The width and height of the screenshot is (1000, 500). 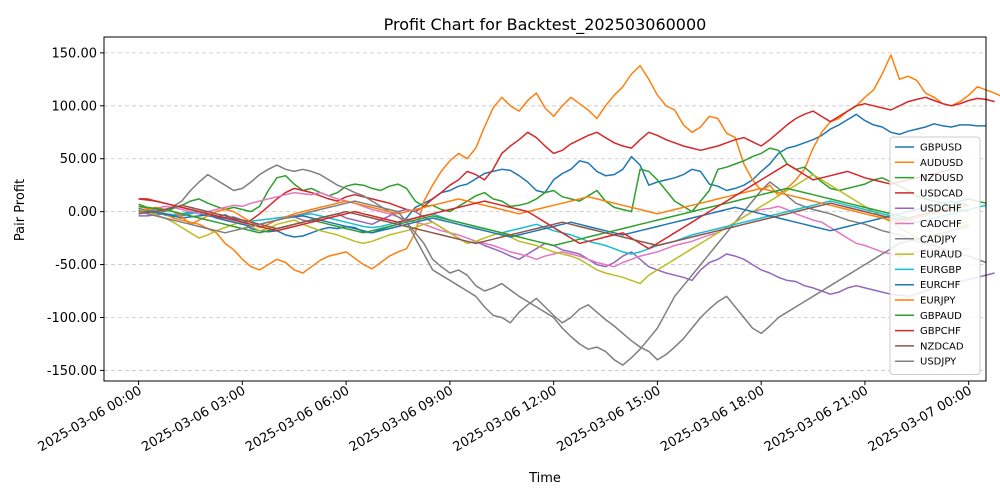 What do you see at coordinates (942, 178) in the screenshot?
I see `legend-label: NZDUSD` at bounding box center [942, 178].